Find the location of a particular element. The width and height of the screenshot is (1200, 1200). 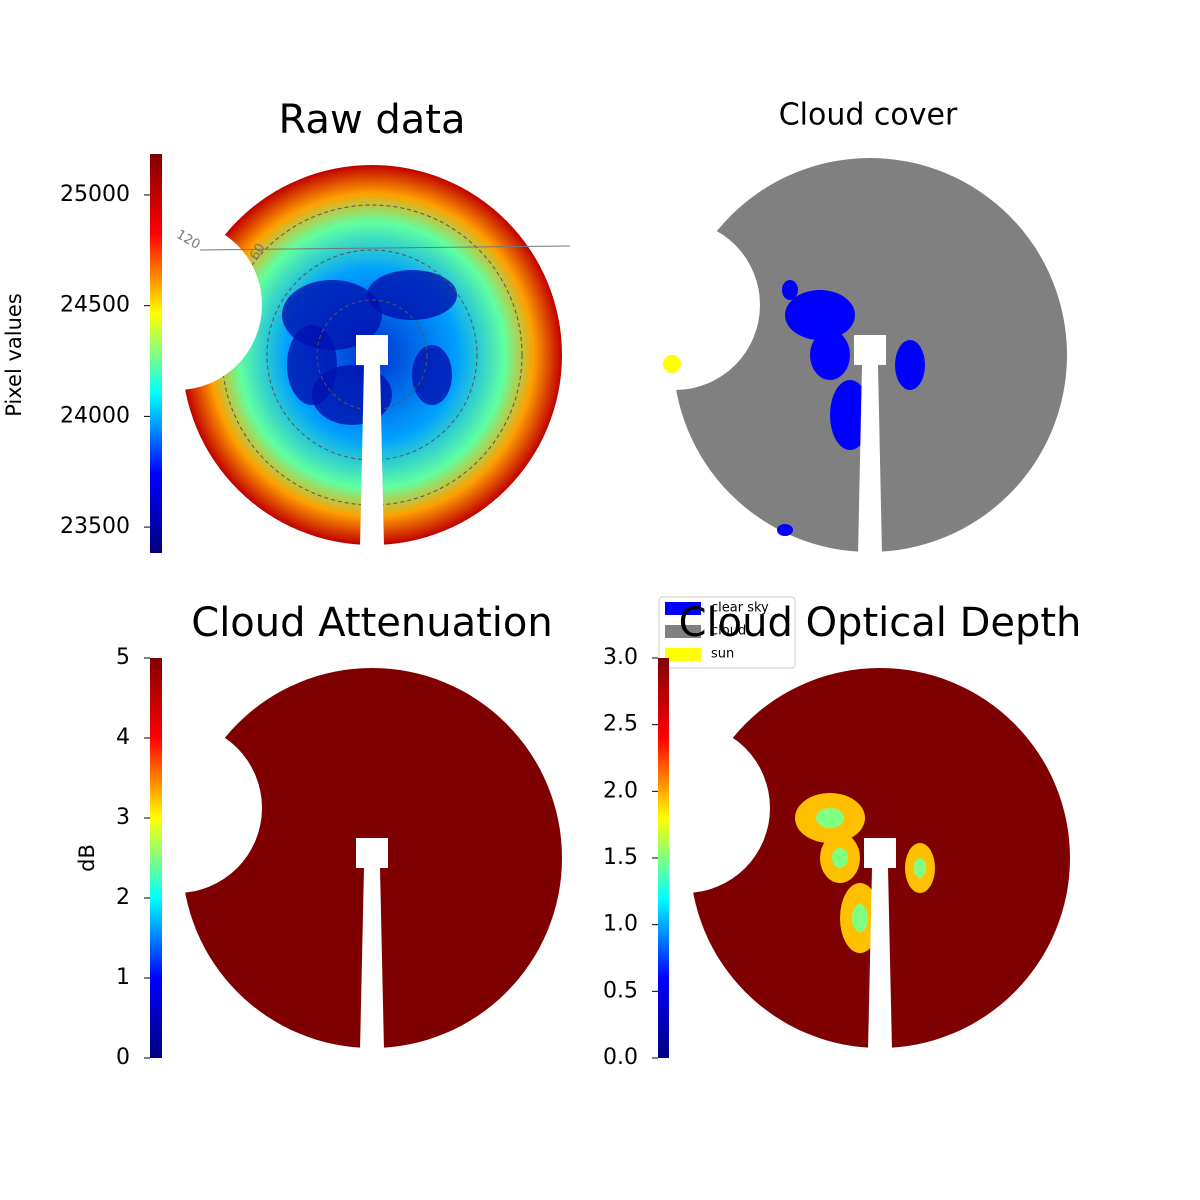

colorbar-tick-label: 24000 is located at coordinates (95, 415).